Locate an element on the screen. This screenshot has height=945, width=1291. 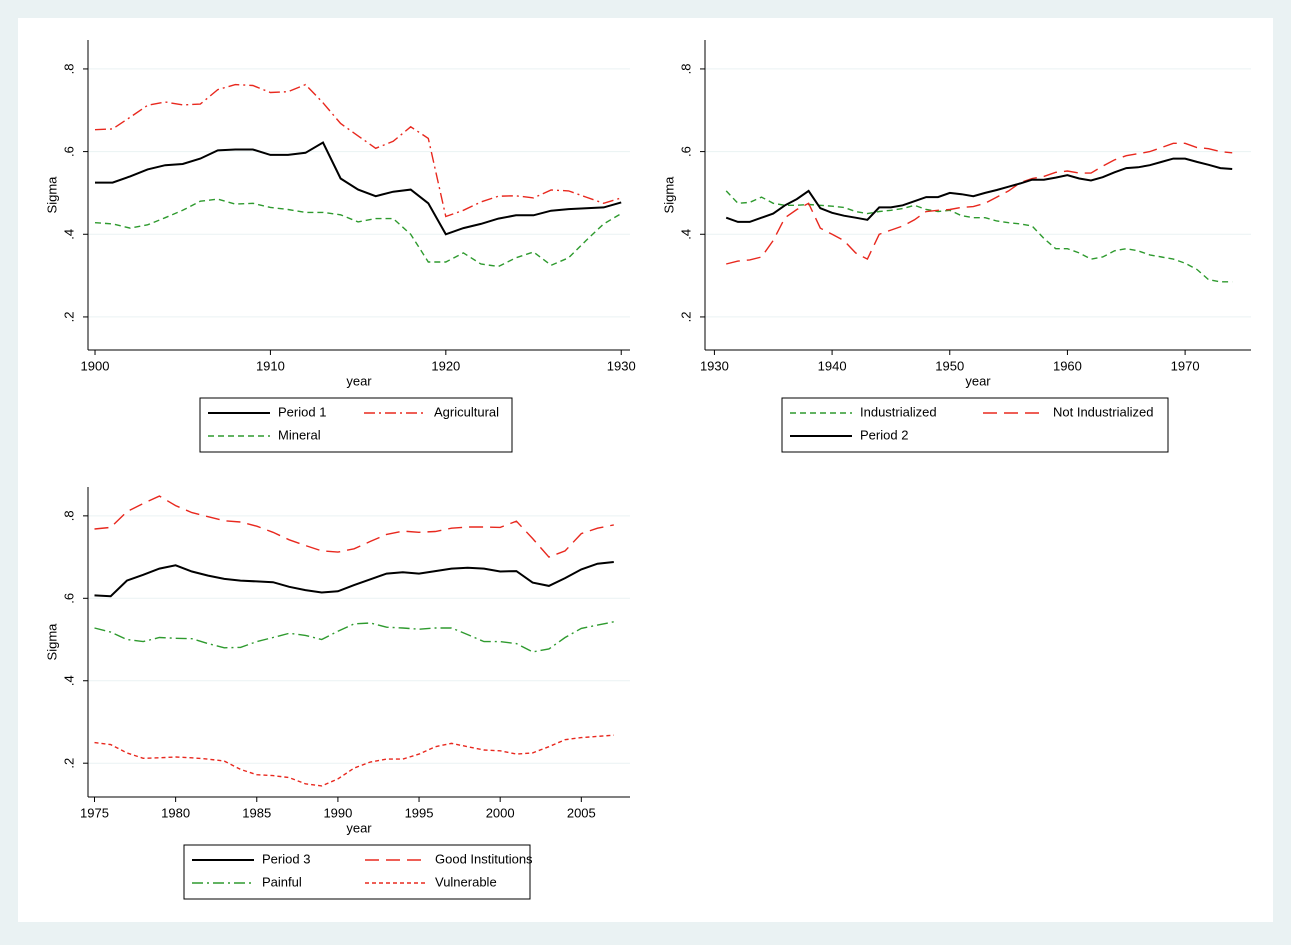
x-tick-label: 1920 is located at coordinates (445, 365).